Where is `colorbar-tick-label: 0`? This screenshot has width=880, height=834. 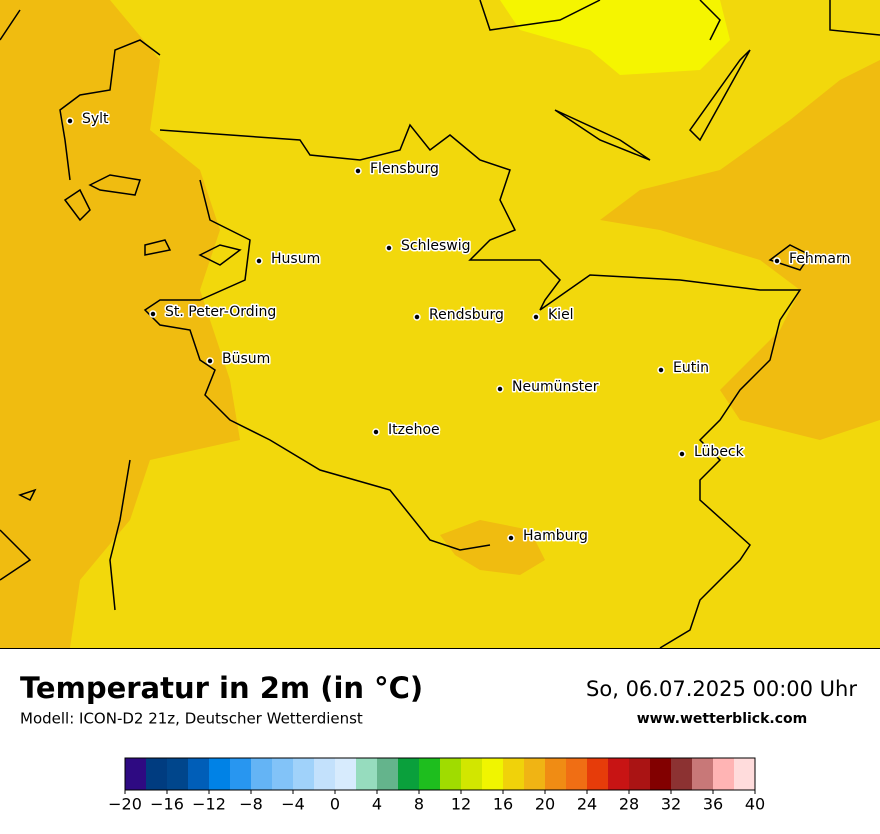
colorbar-tick-label: 0 is located at coordinates (335, 804).